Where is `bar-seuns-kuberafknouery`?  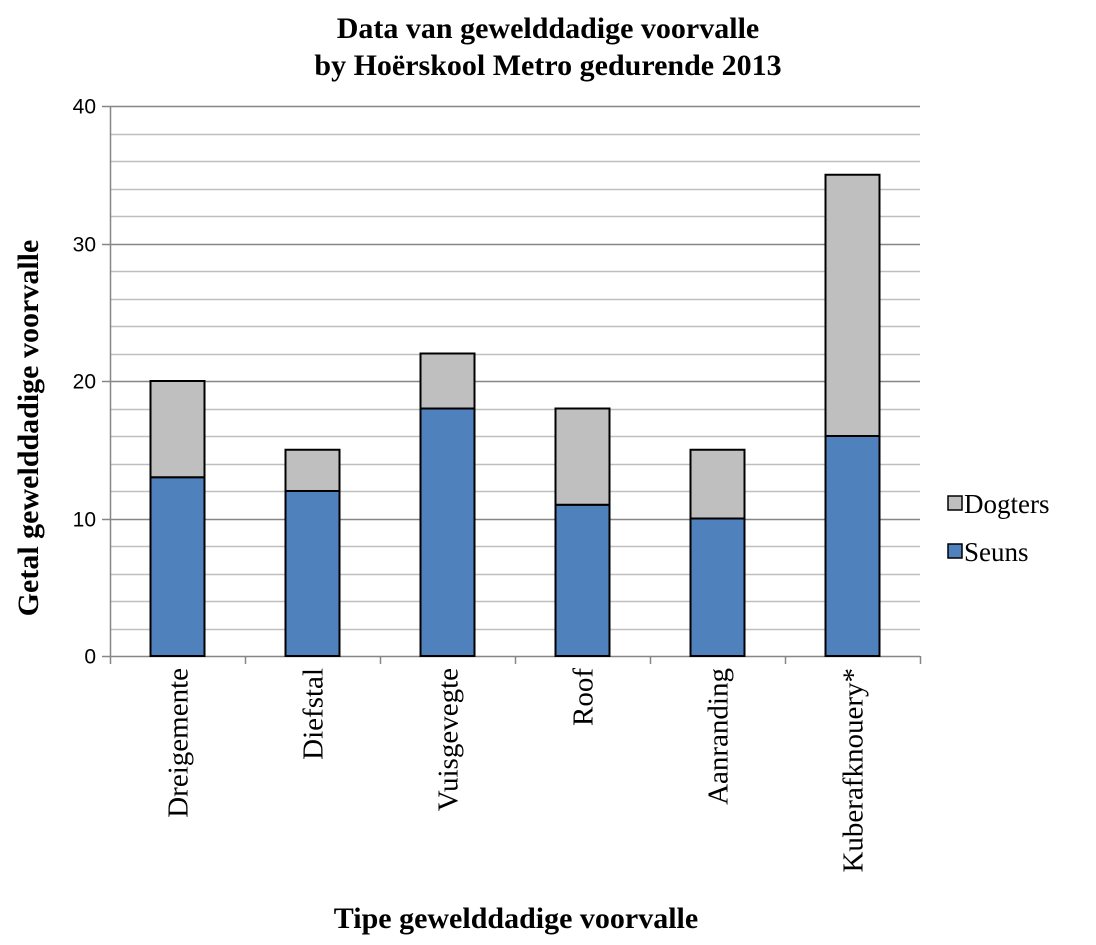
bar-seuns-kuberafknouery is located at coordinates (852, 546).